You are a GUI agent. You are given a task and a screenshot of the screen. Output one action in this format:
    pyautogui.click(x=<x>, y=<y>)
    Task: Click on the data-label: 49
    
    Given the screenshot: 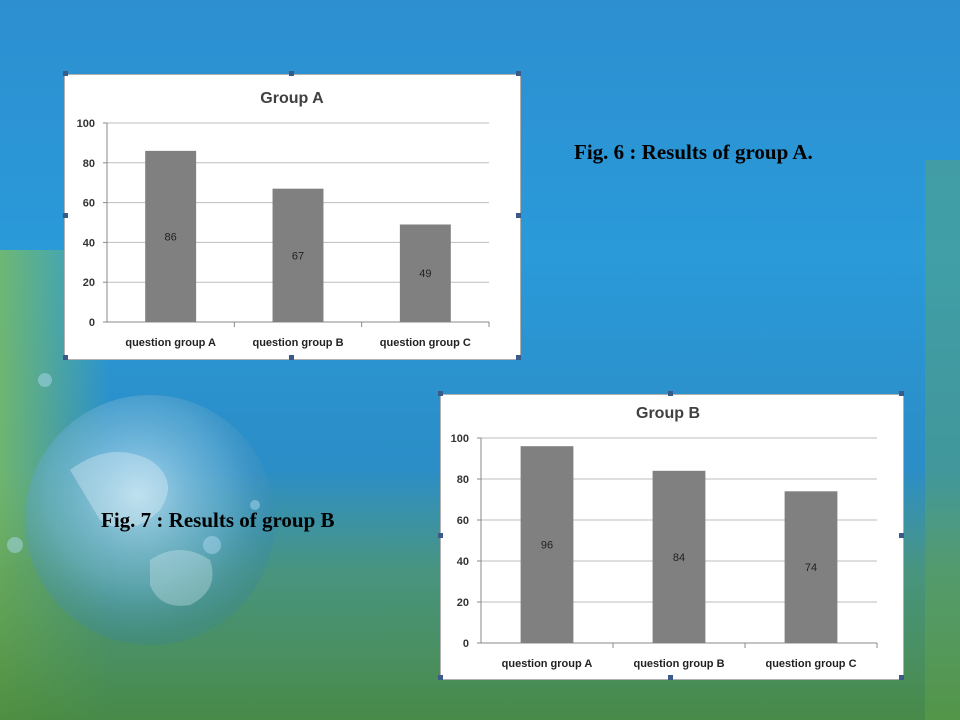 What is the action you would take?
    pyautogui.click(x=425, y=274)
    